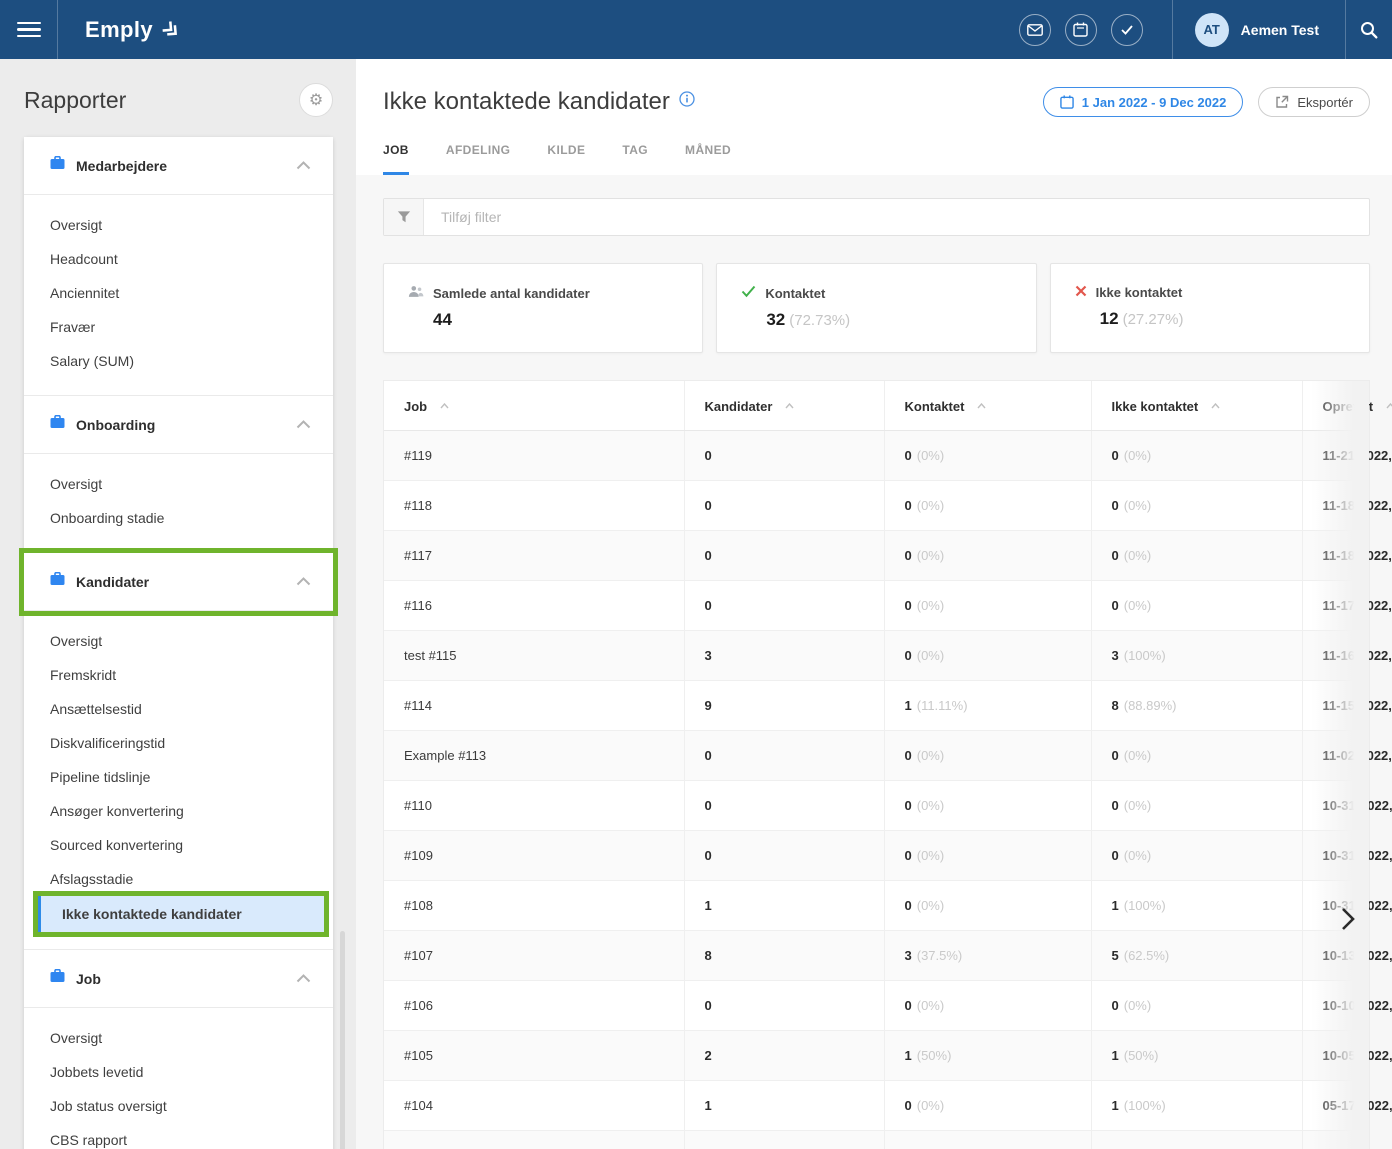 Image resolution: width=1392 pixels, height=1149 pixels. I want to click on sidebar-item-diskvalificeringstid: Diskvalificeringstid, so click(108, 743).